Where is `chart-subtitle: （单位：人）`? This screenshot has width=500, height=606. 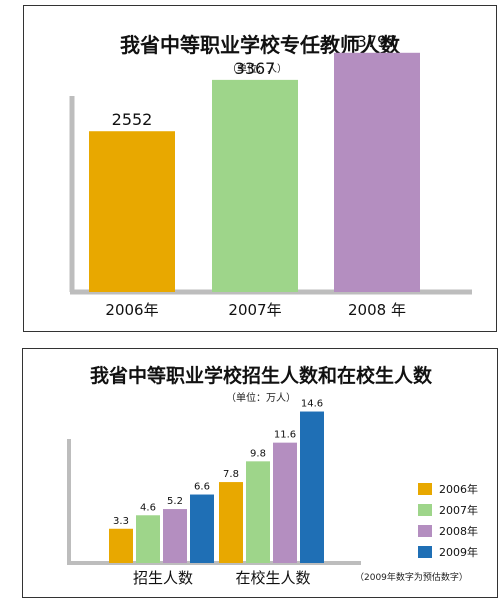 chart-subtitle: （单位：人） is located at coordinates (257, 68).